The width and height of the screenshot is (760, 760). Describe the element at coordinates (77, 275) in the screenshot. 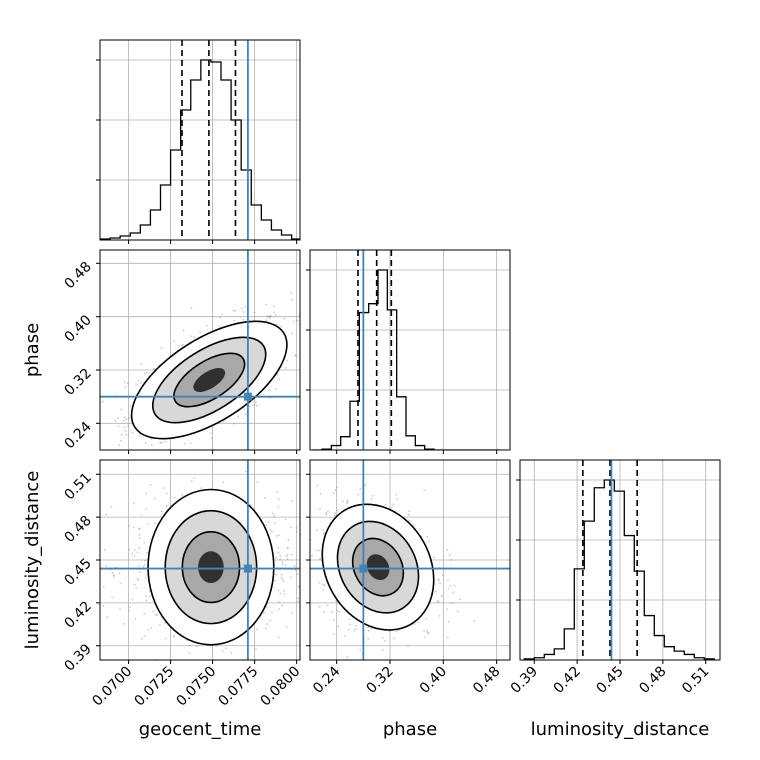

I see `y-tick-label-phase: 0.48` at that location.